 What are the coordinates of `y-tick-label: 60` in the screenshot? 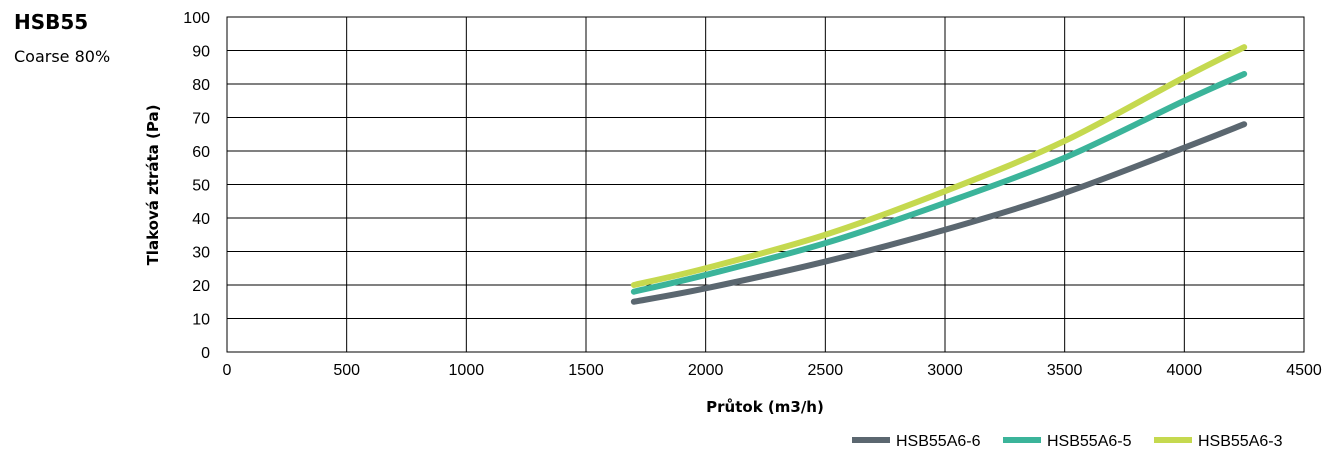 It's located at (201, 152).